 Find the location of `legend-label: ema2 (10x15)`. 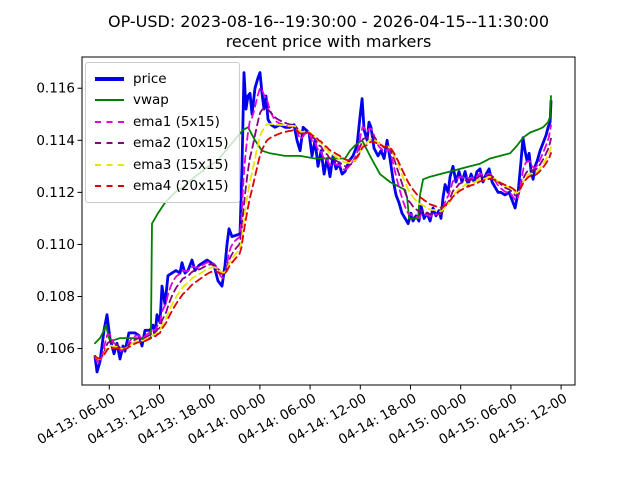

legend-label: ema2 (10x15) is located at coordinates (181, 143).